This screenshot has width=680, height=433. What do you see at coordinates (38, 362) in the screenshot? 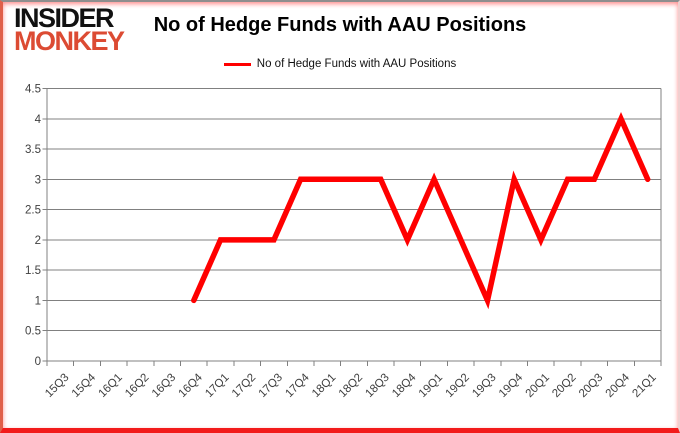
I see `y-axis-label: 0` at bounding box center [38, 362].